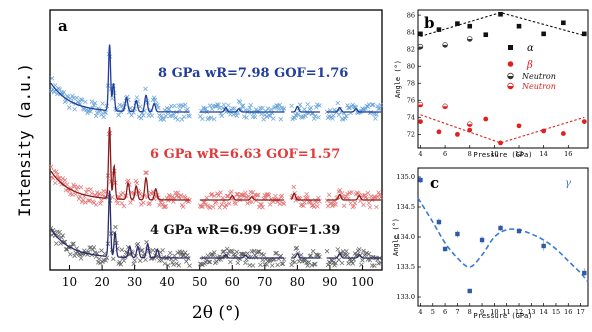  What do you see at coordinates (502, 24) in the screenshot?
I see `alpha-trend-line` at bounding box center [502, 24].